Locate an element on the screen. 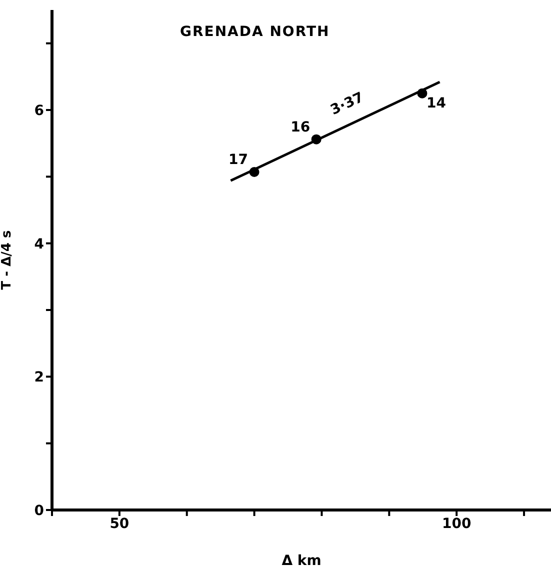  annotation: 17 is located at coordinates (238, 160).